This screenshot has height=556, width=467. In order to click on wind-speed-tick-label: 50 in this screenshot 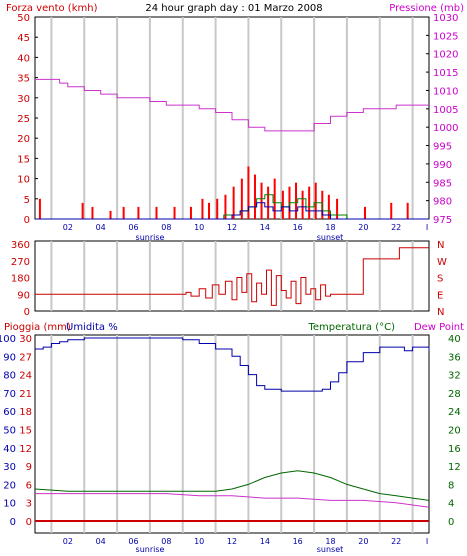, I will do `click(23, 18)`.